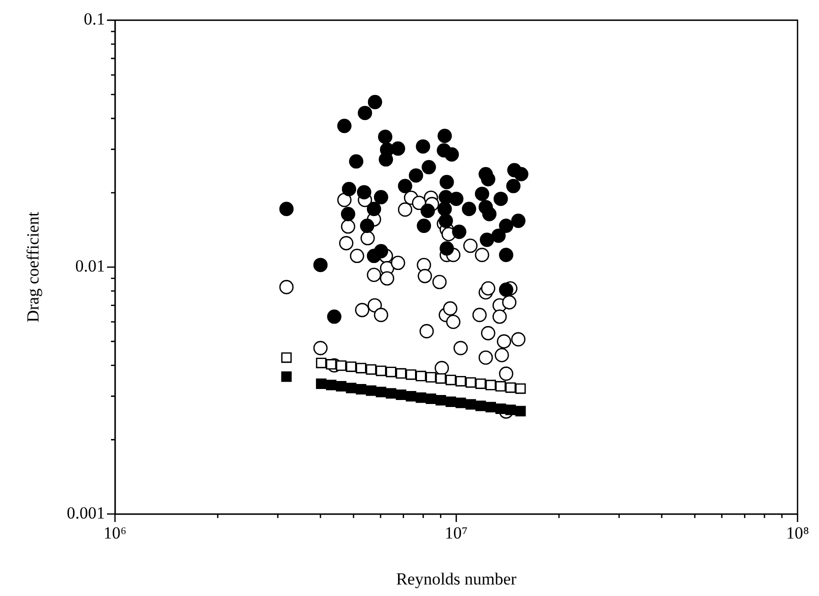 Image resolution: width=819 pixels, height=596 pixels. Describe the element at coordinates (115, 533) in the screenshot. I see `x-tick-label: 10⁶` at that location.